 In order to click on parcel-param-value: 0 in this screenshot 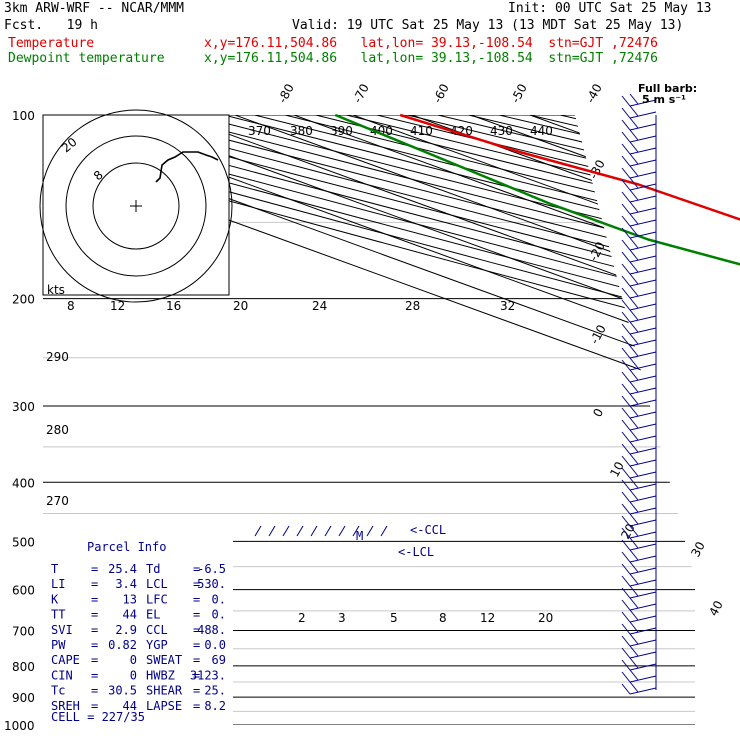, I will do `click(133, 675)`.